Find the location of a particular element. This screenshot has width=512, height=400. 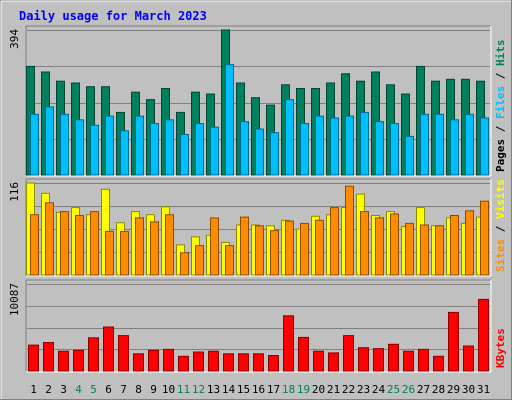

x-tick-label: 21 is located at coordinates (333, 389).